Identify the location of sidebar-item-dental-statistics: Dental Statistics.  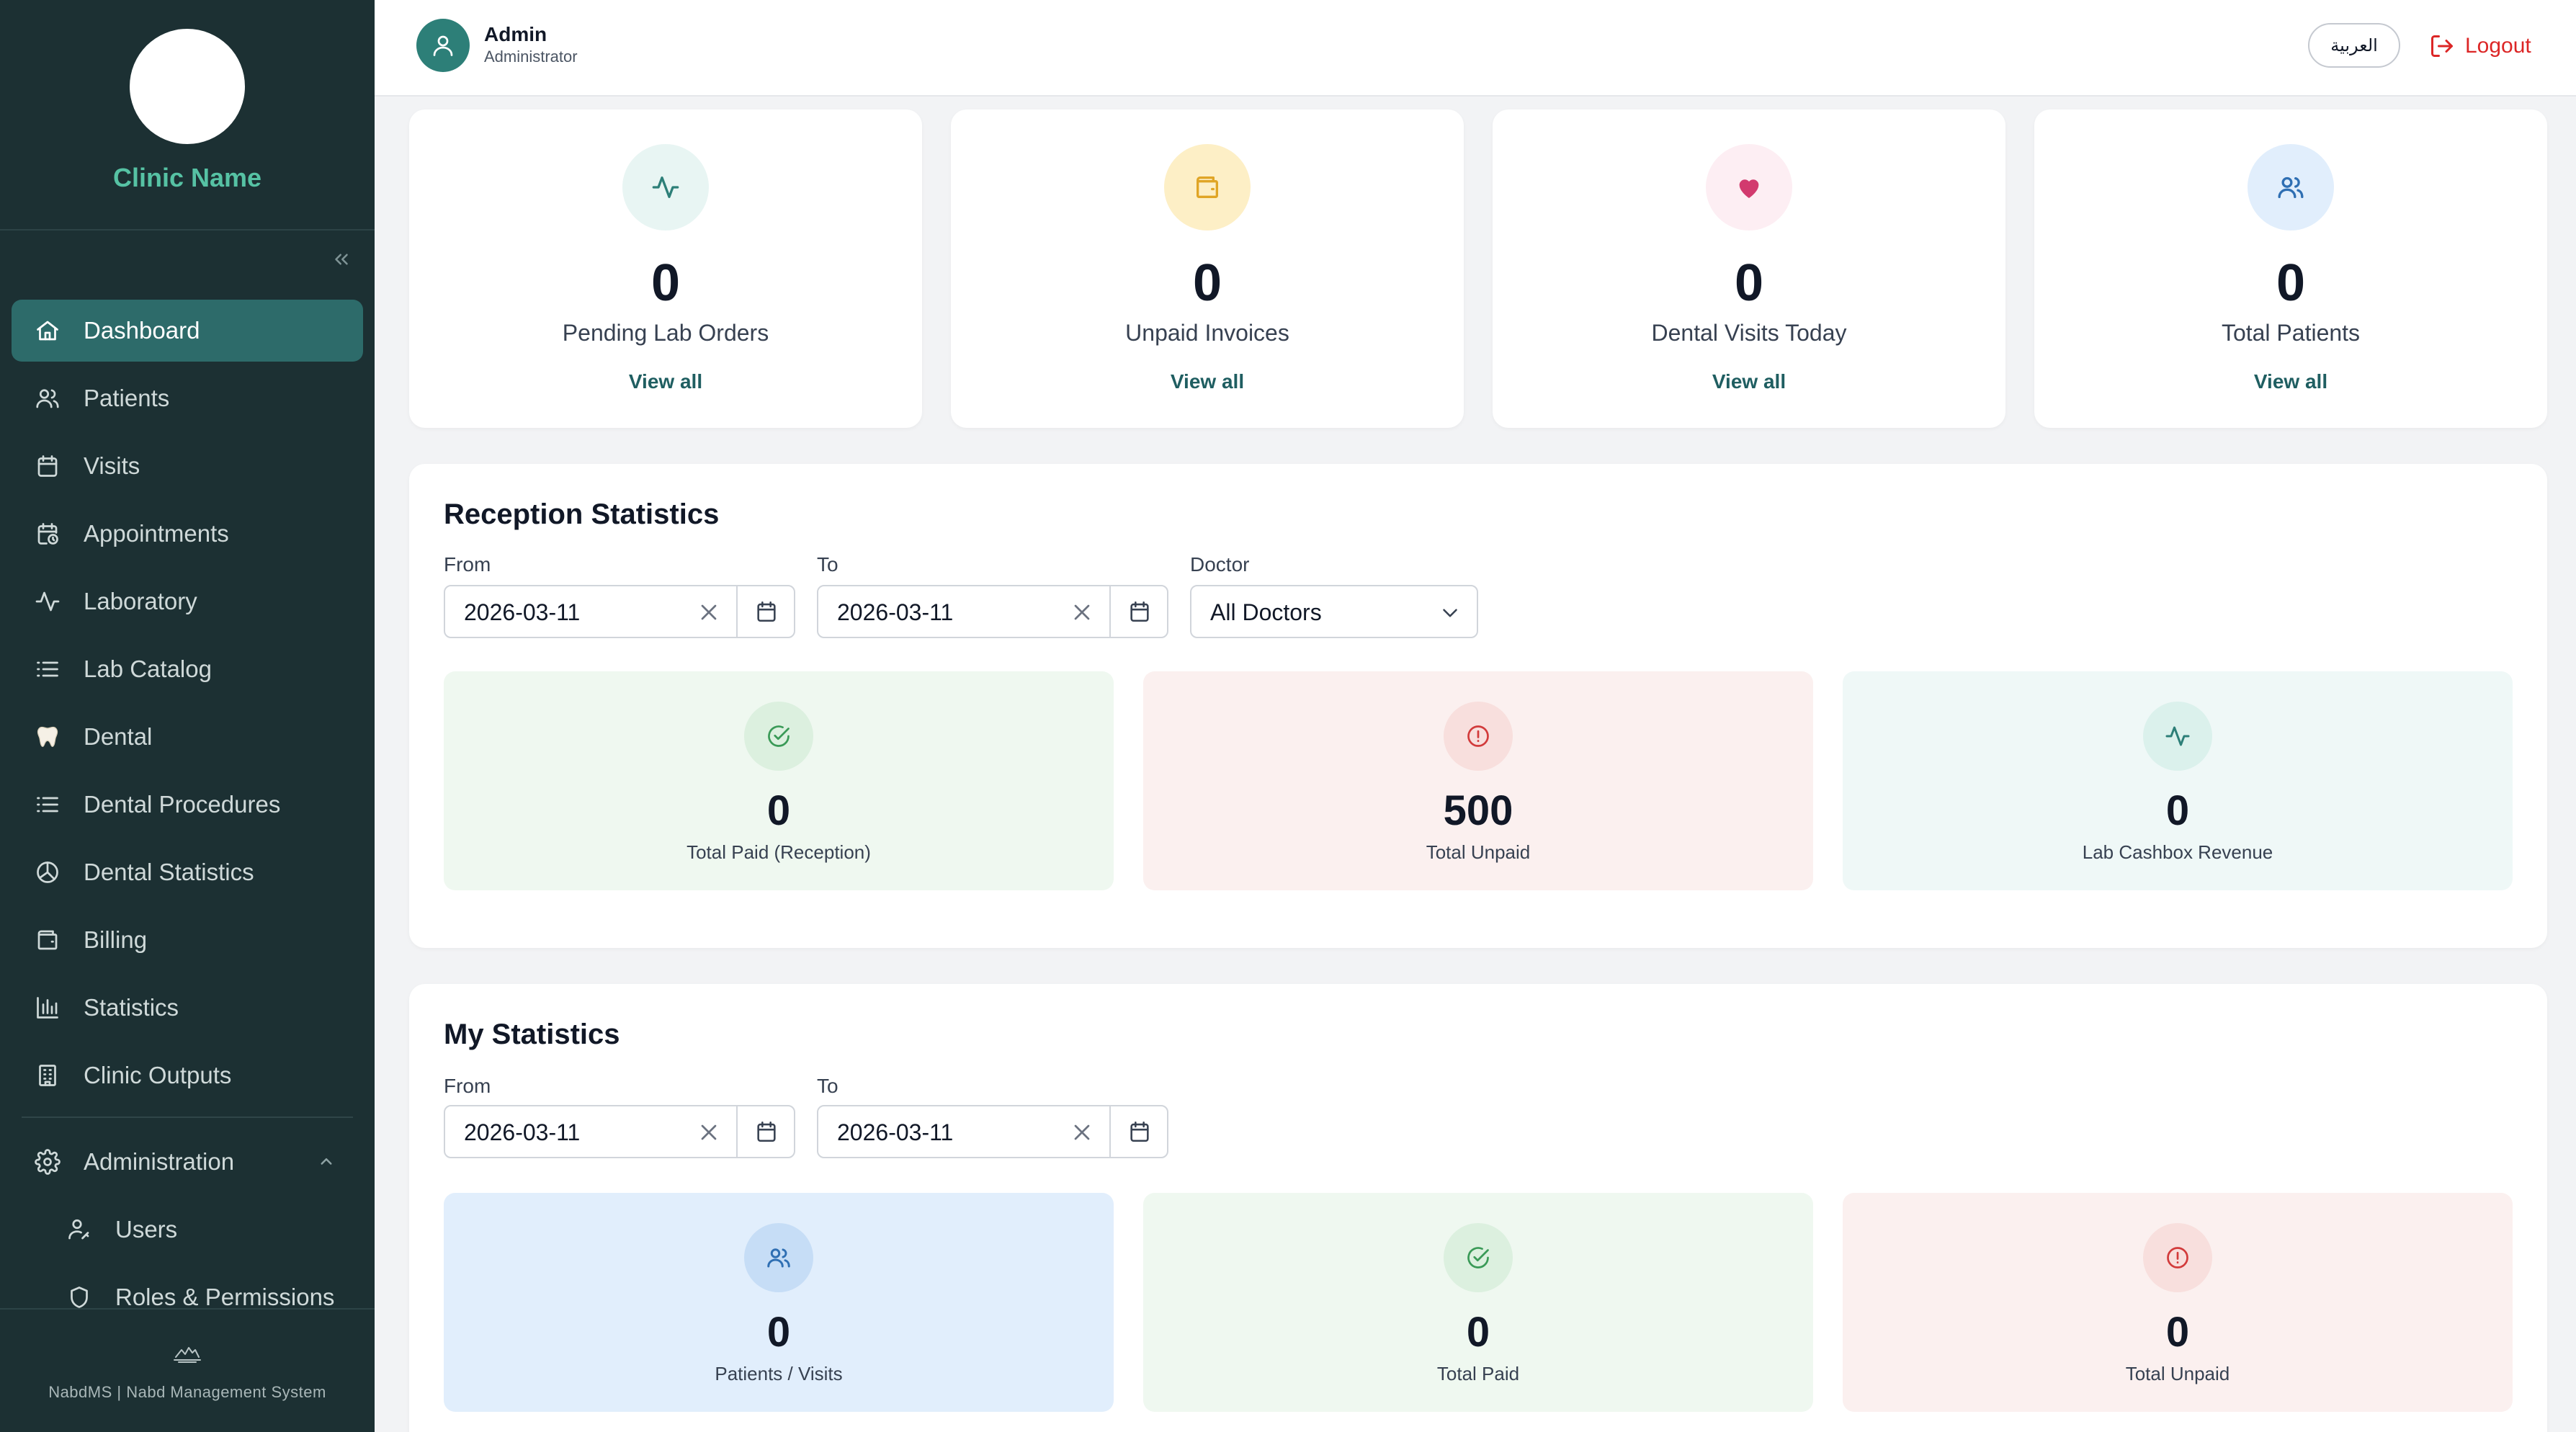
(187, 872).